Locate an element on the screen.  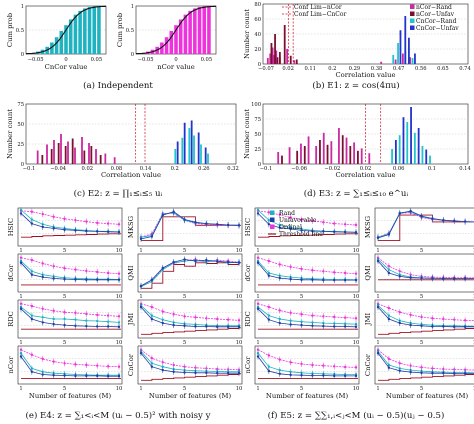
threshold-line is located at coordinates (191, 331).